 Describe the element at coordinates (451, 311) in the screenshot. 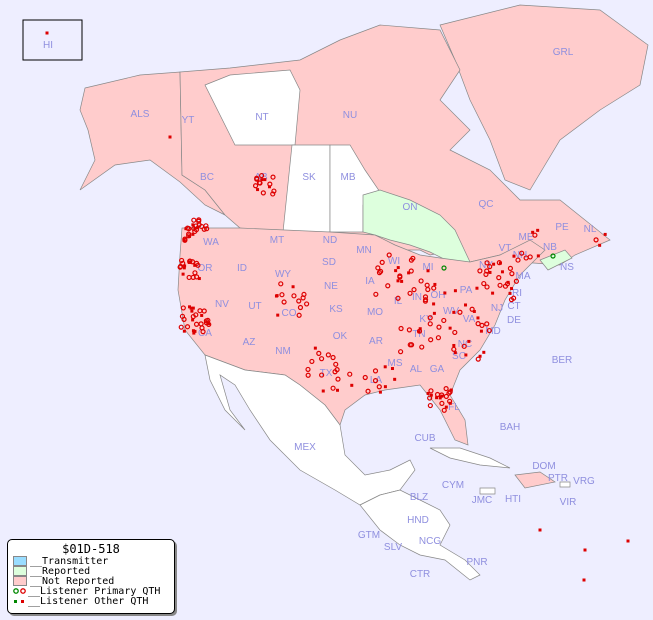

I see `region-label-wv: WV` at that location.